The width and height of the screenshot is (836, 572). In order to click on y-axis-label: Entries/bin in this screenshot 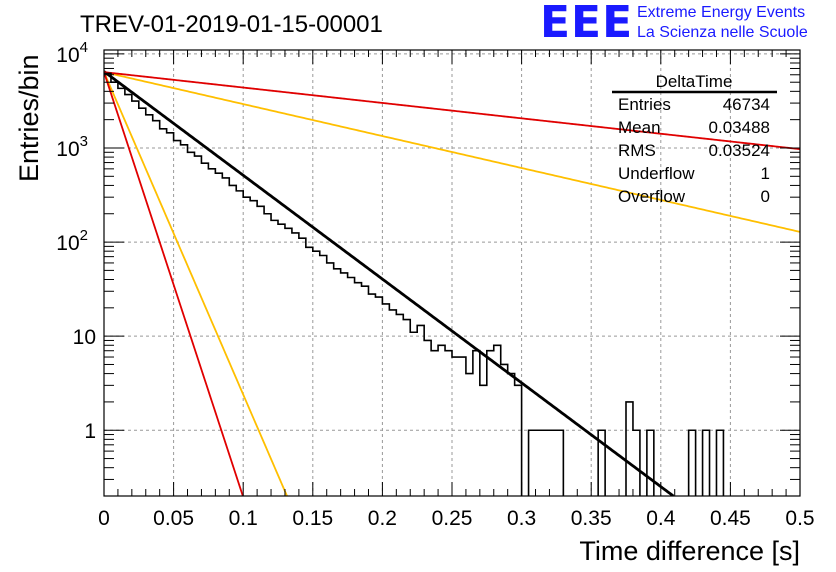, I will do `click(29, 118)`.